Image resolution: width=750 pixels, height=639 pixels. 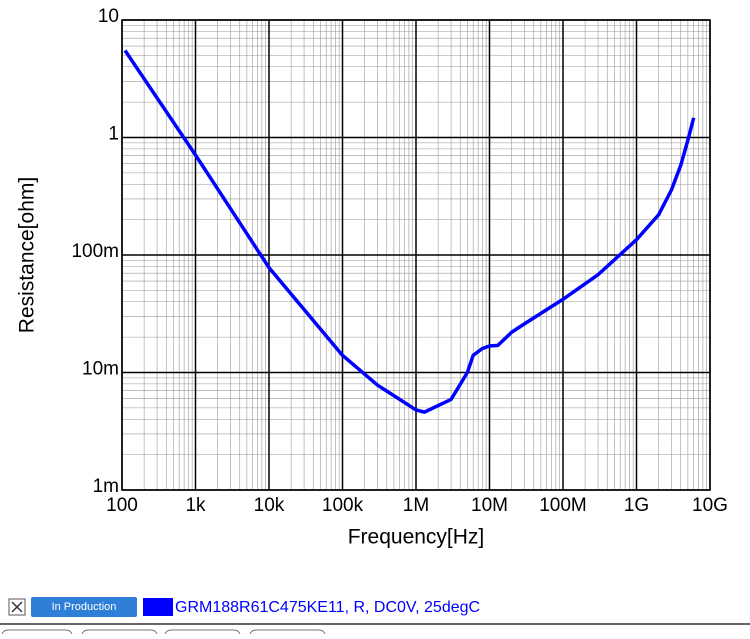 What do you see at coordinates (108, 16) in the screenshot?
I see `y-tick-label: 10` at bounding box center [108, 16].